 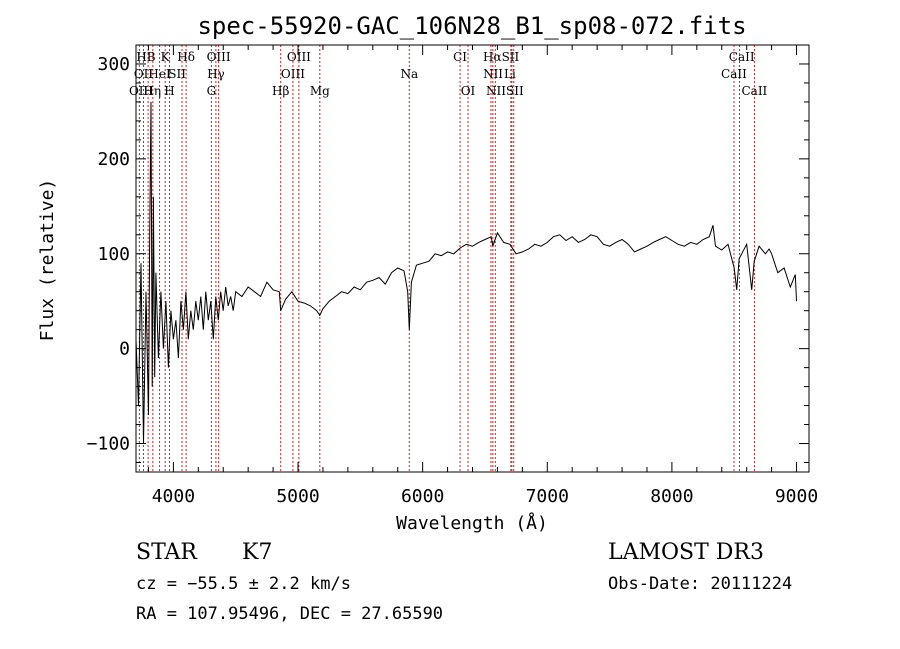 What do you see at coordinates (280, 91) in the screenshot?
I see `spectral-line-label: Hβ` at bounding box center [280, 91].